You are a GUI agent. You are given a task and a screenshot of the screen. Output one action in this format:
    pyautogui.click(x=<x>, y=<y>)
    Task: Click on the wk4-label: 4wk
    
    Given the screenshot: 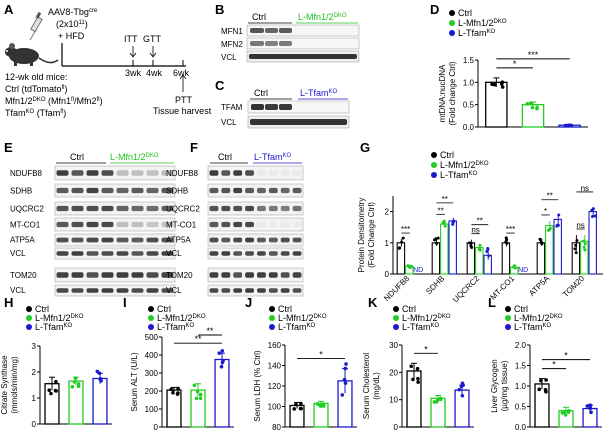 What is the action you would take?
    pyautogui.click(x=154, y=73)
    